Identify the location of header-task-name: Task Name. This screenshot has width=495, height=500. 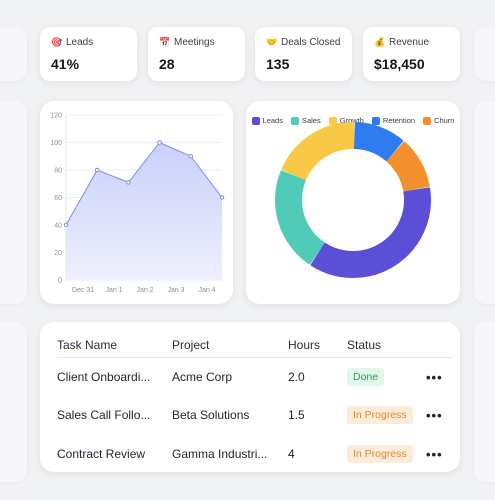
(87, 345).